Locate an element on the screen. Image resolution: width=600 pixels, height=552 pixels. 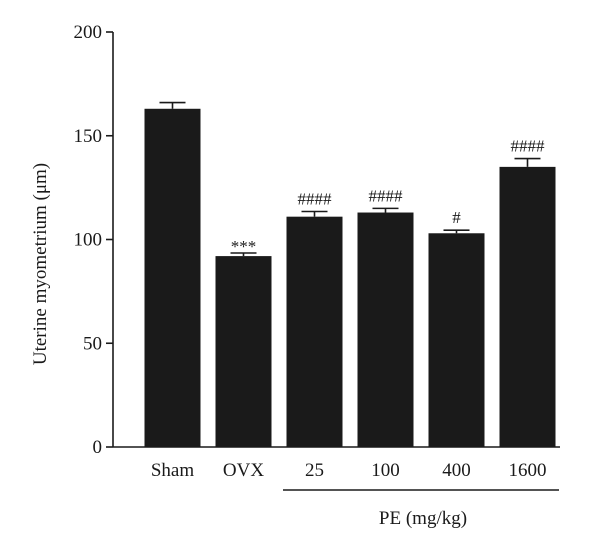
x-tick-label: 1600 is located at coordinates (528, 470).